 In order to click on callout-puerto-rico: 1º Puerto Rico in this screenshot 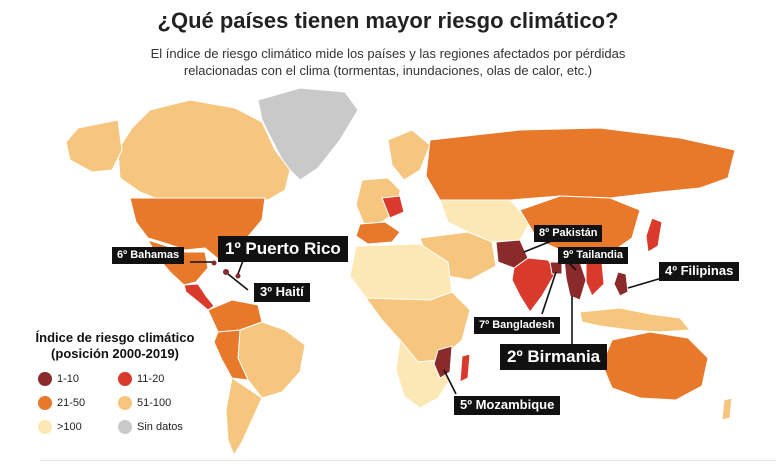, I will do `click(283, 249)`.